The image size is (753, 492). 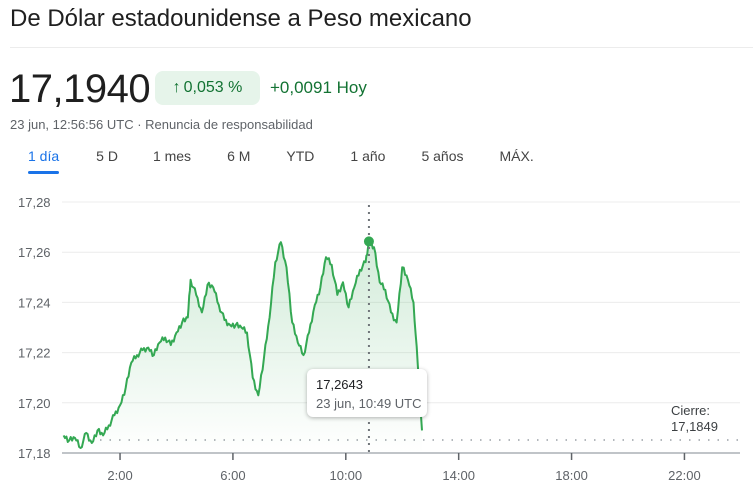 What do you see at coordinates (119, 475) in the screenshot?
I see `x-tick-label: 2:00` at bounding box center [119, 475].